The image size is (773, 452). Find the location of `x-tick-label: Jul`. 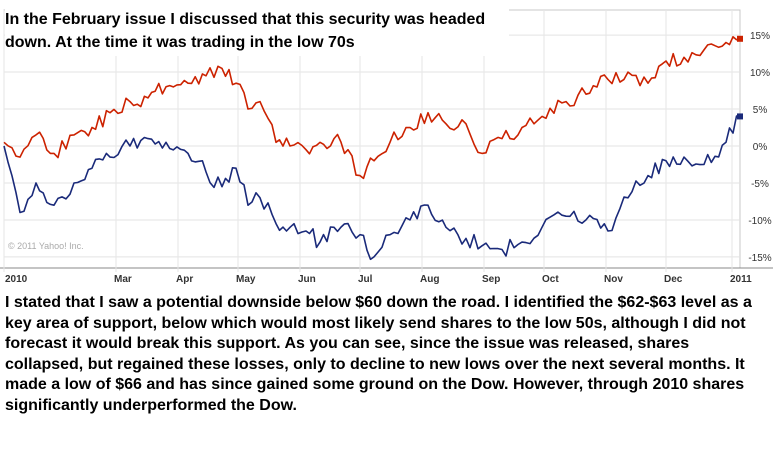

x-tick-label: Jul is located at coordinates (365, 279).